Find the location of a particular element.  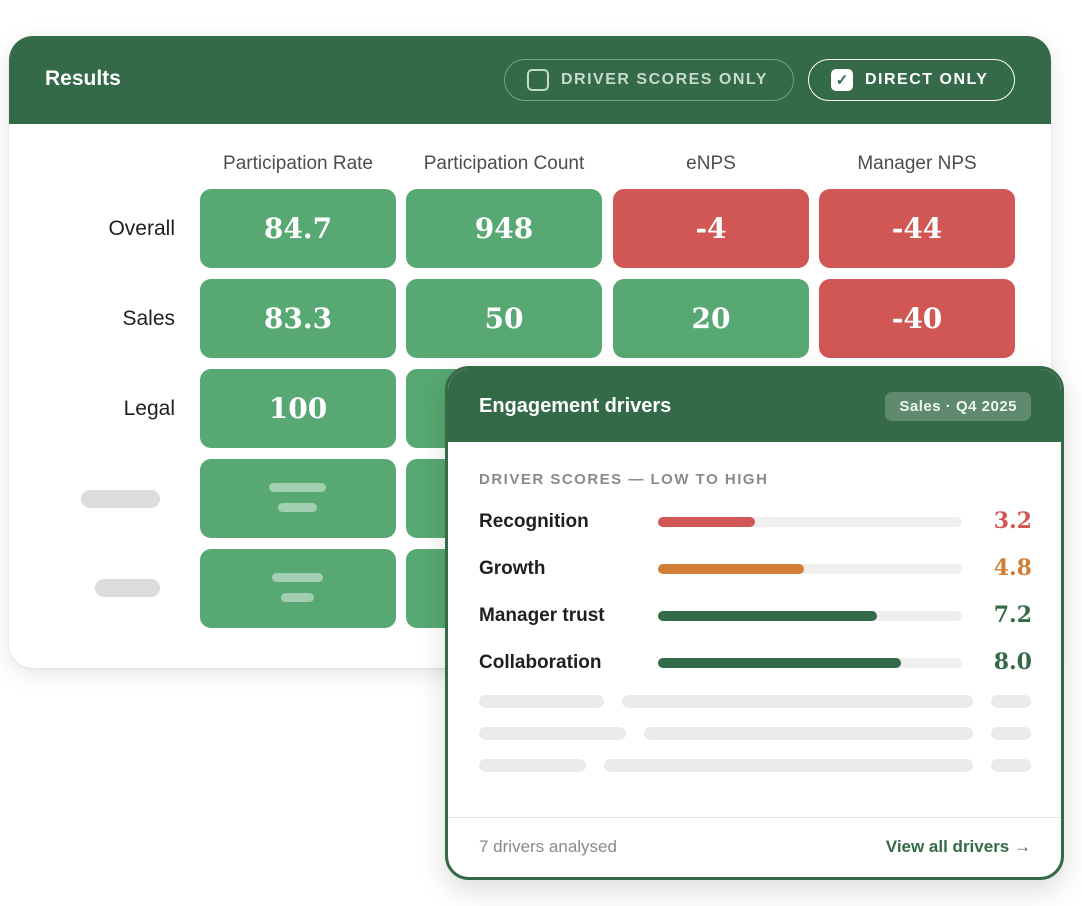

driver-name: Growth is located at coordinates (512, 568).